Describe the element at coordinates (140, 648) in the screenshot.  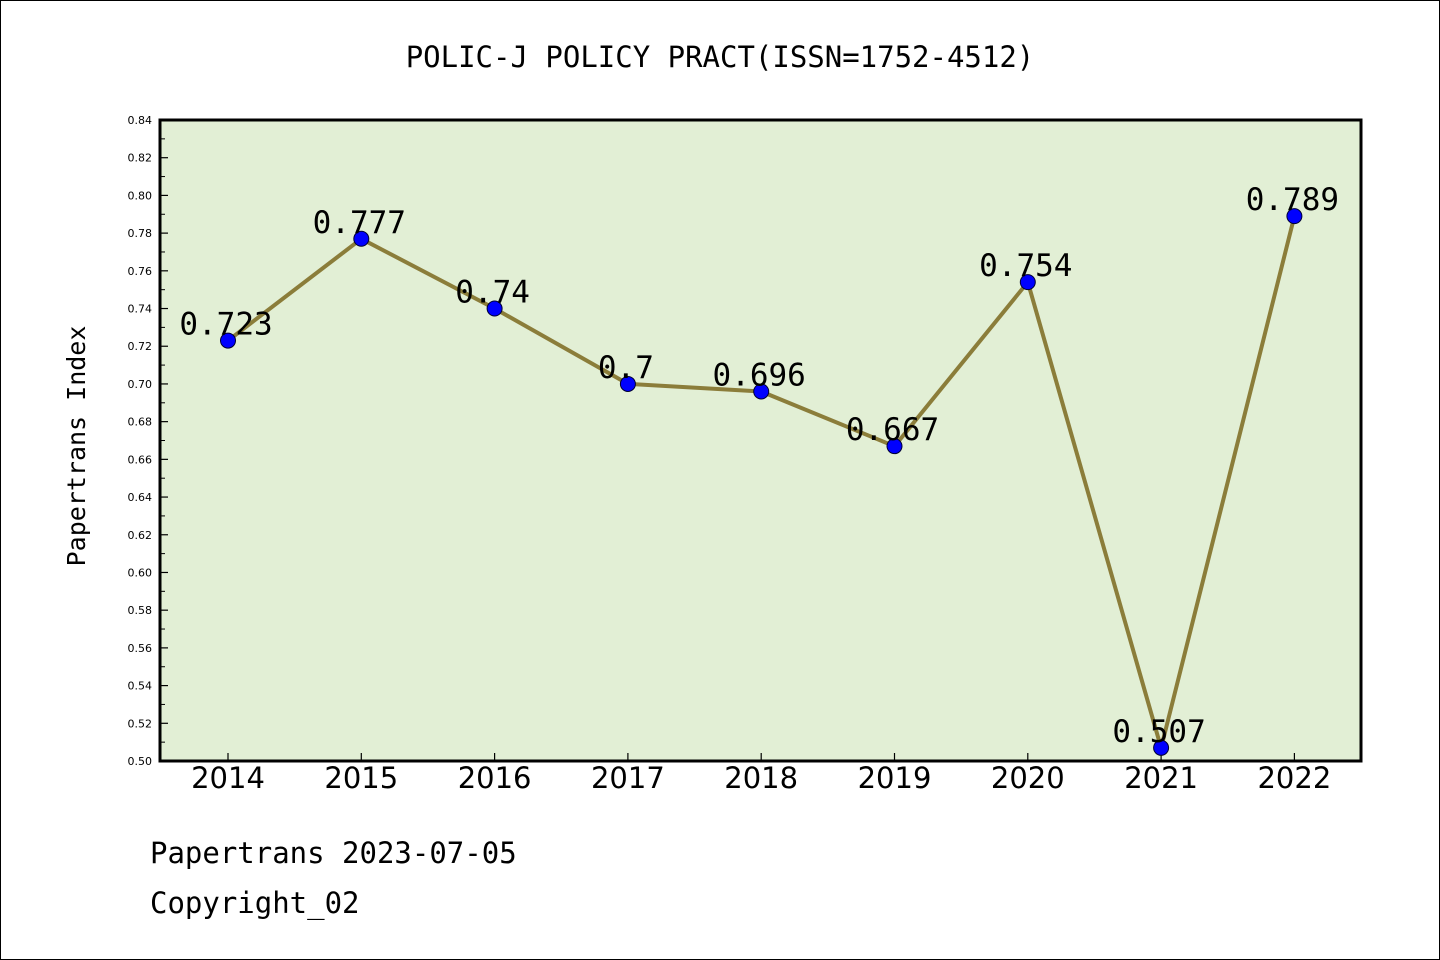
I see `y-tick-label: 0.56` at that location.